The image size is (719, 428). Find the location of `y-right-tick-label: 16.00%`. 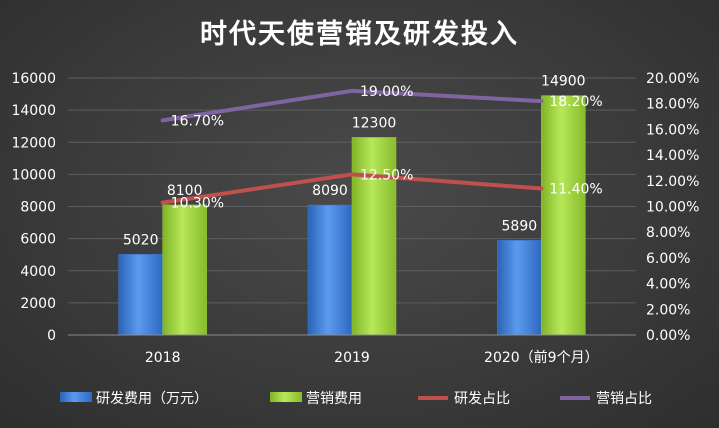

y-right-tick-label: 16.00% is located at coordinates (672, 130).